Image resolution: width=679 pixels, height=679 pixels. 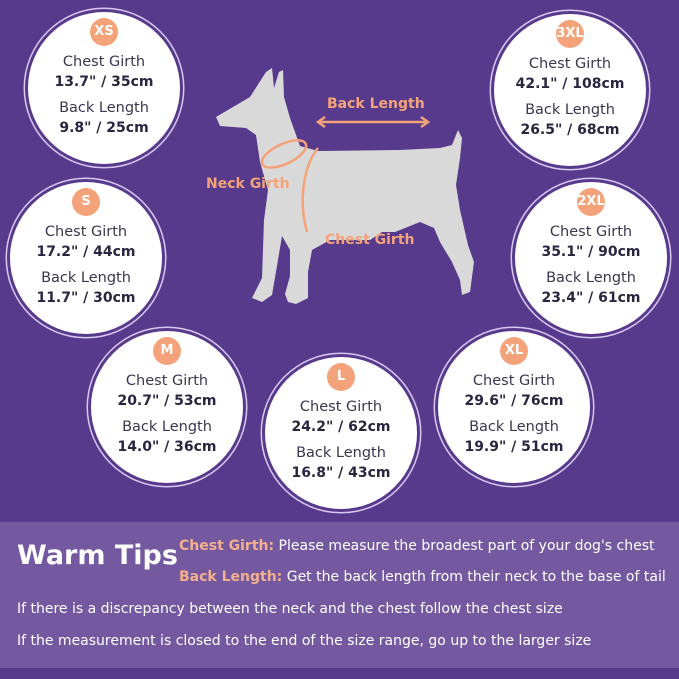 What do you see at coordinates (570, 84) in the screenshot?
I see `chest-girth-value: 42.1" / 108cm` at bounding box center [570, 84].